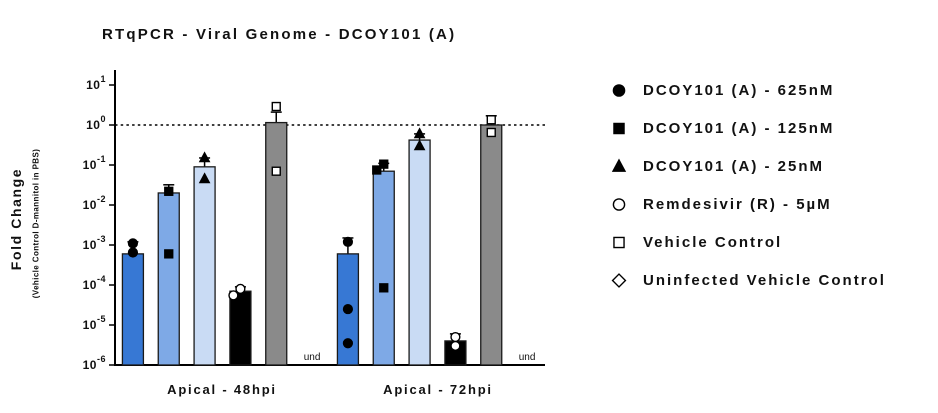  What do you see at coordinates (94, 203) in the screenshot?
I see `y-tick-label: 10⁻²` at bounding box center [94, 203].